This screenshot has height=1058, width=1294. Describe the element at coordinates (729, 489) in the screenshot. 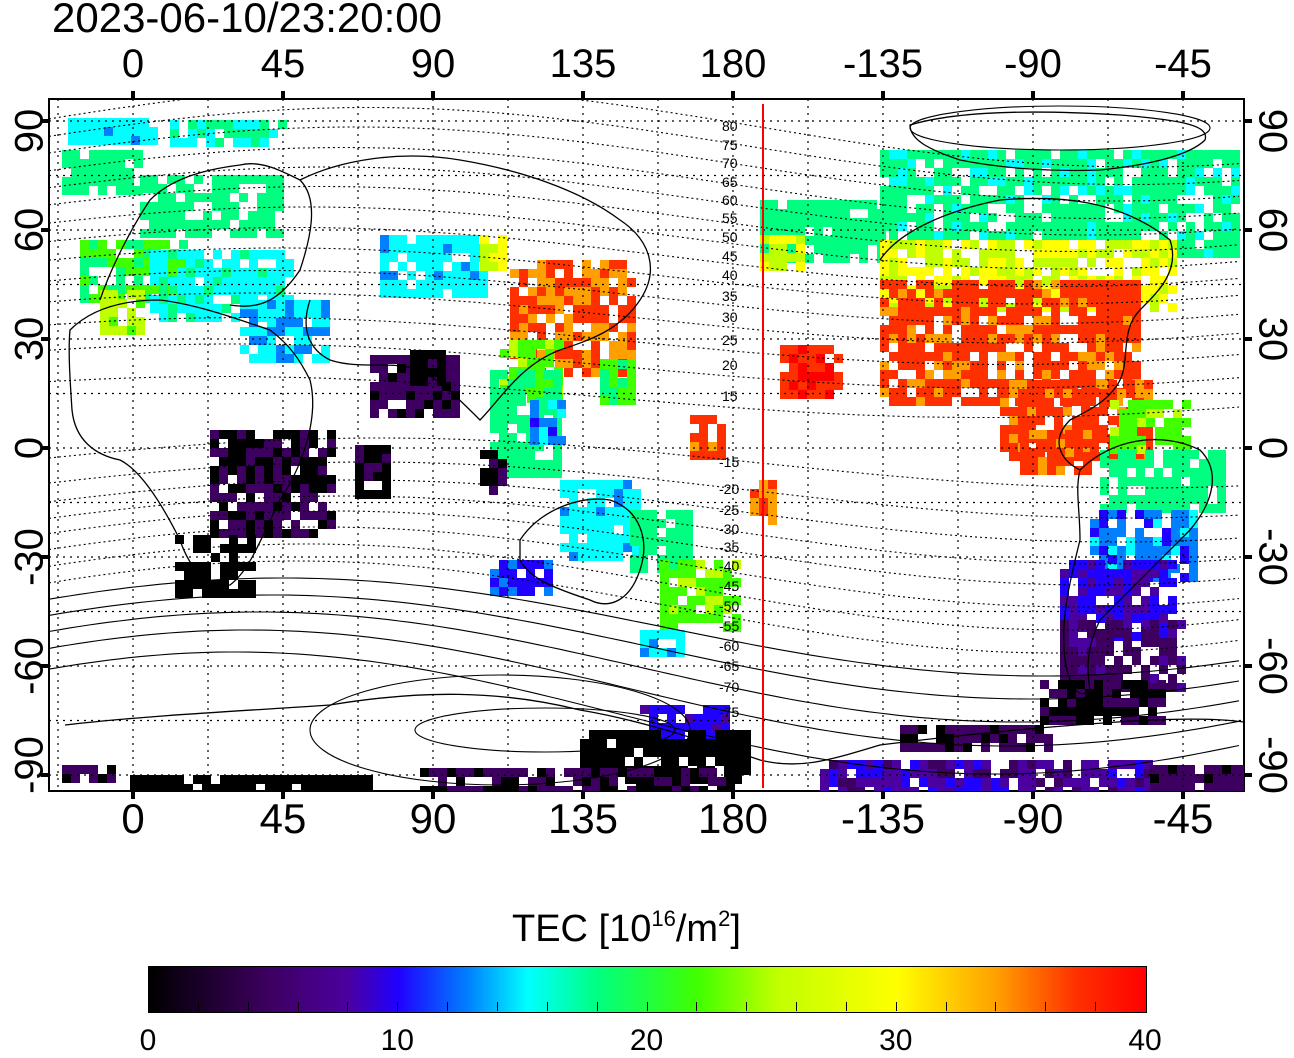

I see `contour-label: -20` at that location.